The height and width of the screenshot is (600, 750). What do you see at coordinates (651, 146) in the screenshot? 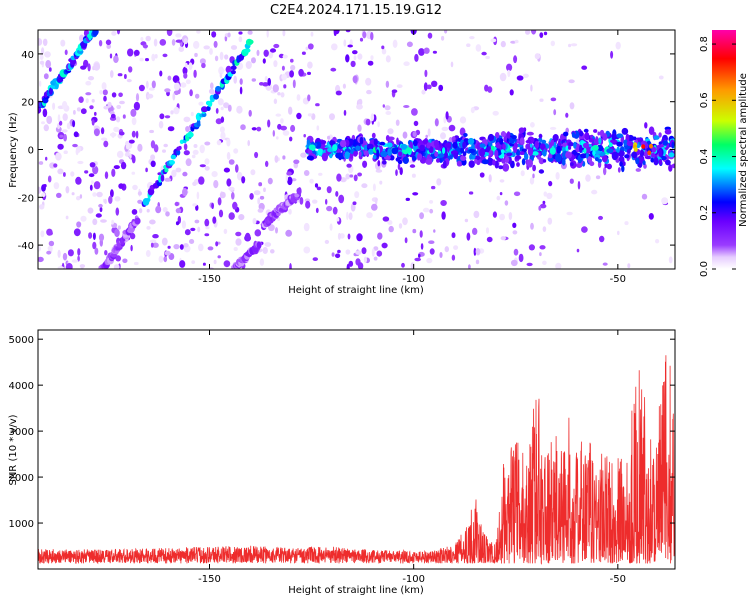
I see `signal-hotspot` at bounding box center [651, 146].